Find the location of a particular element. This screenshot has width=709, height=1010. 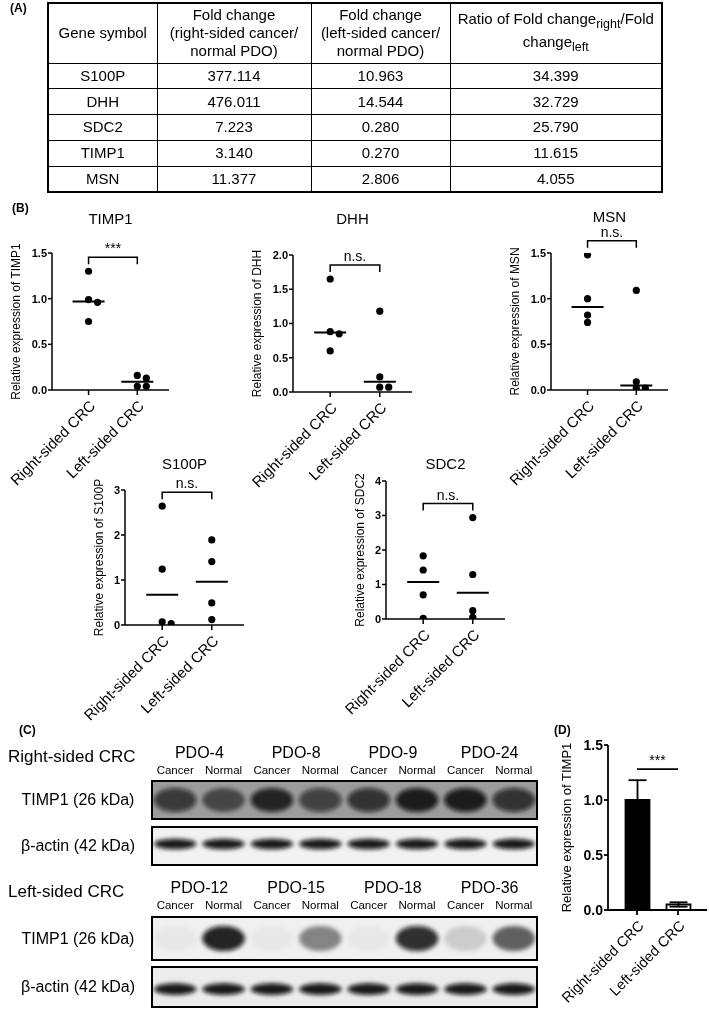

chart-title: TIMP1 is located at coordinates (110, 218).